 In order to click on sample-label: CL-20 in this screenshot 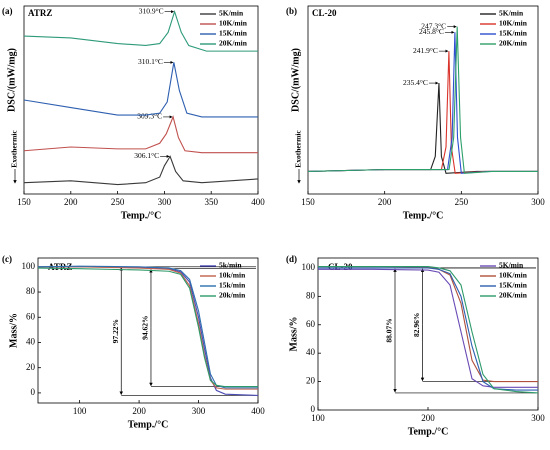, I will do `click(324, 13)`.